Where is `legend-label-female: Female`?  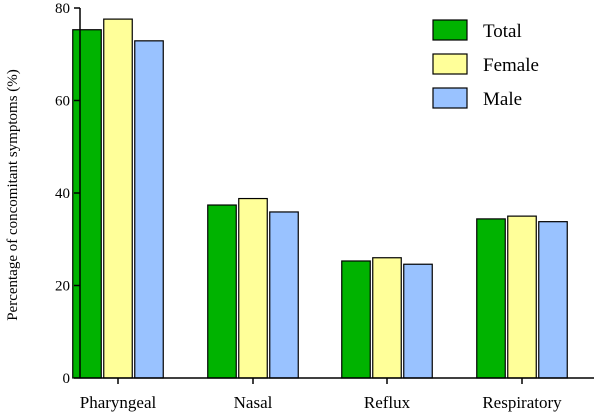
legend-label-female: Female is located at coordinates (511, 65).